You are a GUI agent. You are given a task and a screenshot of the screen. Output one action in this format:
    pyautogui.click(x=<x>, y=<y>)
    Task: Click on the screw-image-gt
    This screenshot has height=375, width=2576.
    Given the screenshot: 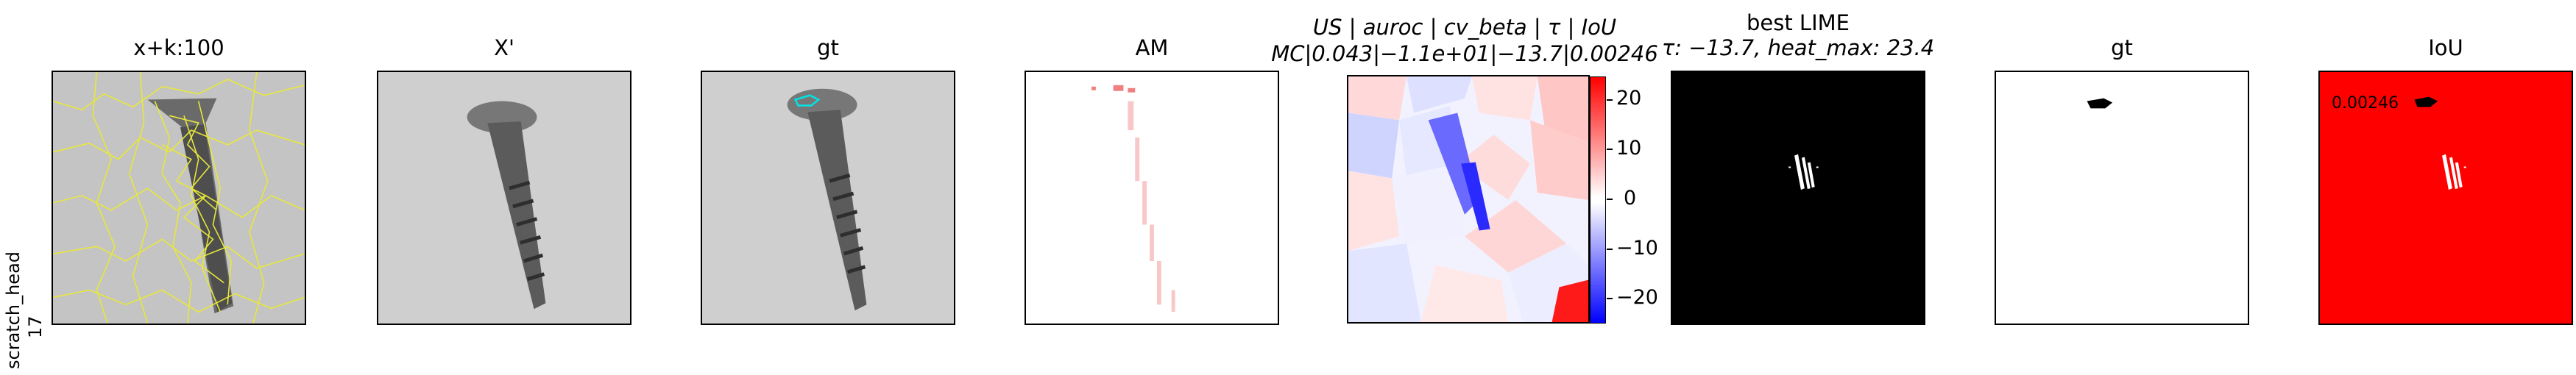 What is the action you would take?
    pyautogui.click(x=828, y=198)
    